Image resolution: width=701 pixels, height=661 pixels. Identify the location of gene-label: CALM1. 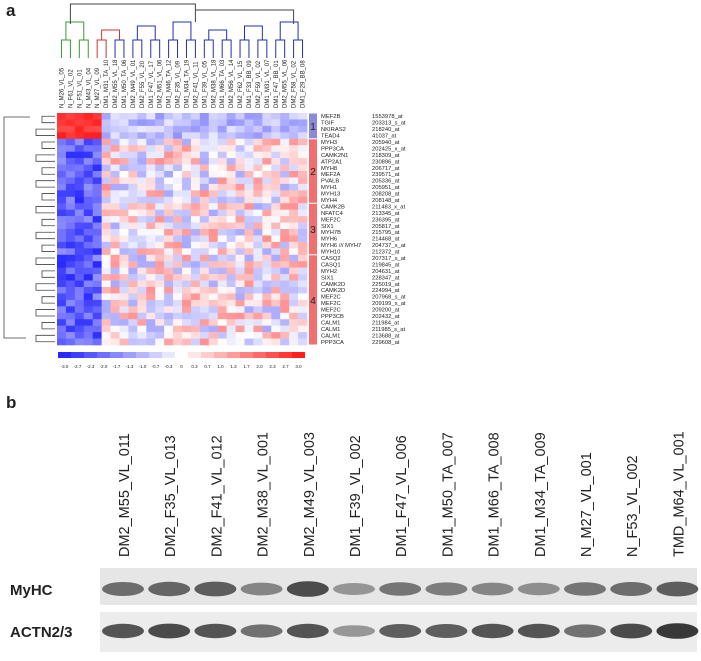
(330, 336).